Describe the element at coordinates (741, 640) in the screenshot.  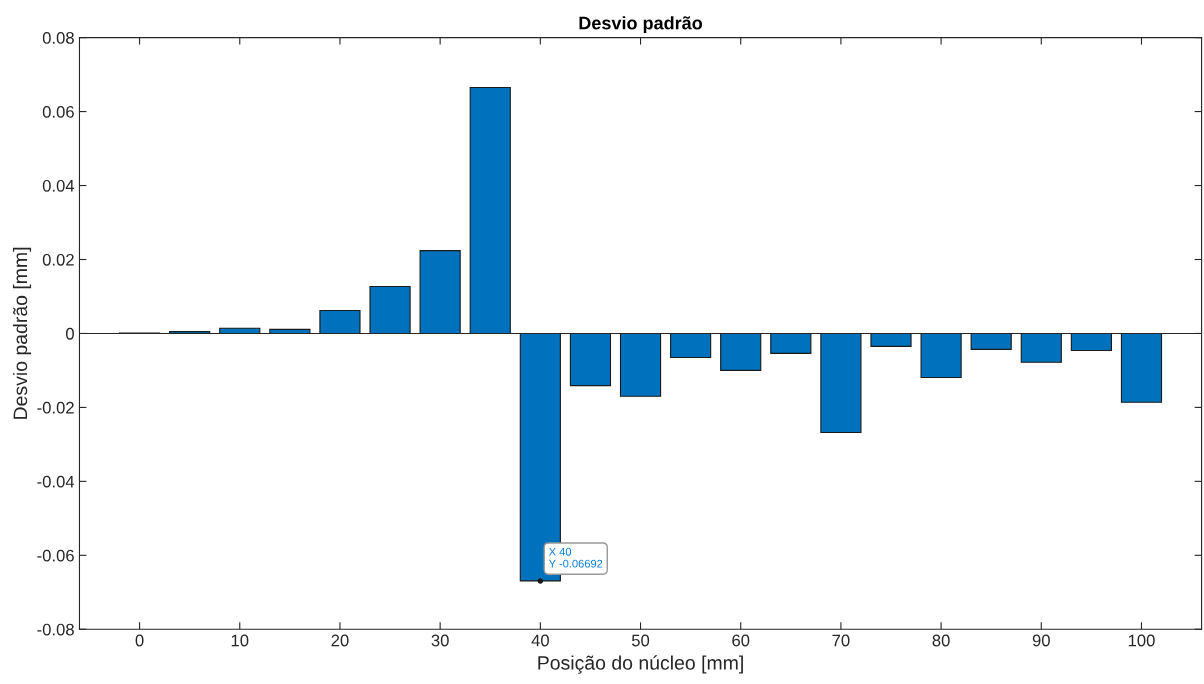
I see `x-tick-label: 60` at that location.